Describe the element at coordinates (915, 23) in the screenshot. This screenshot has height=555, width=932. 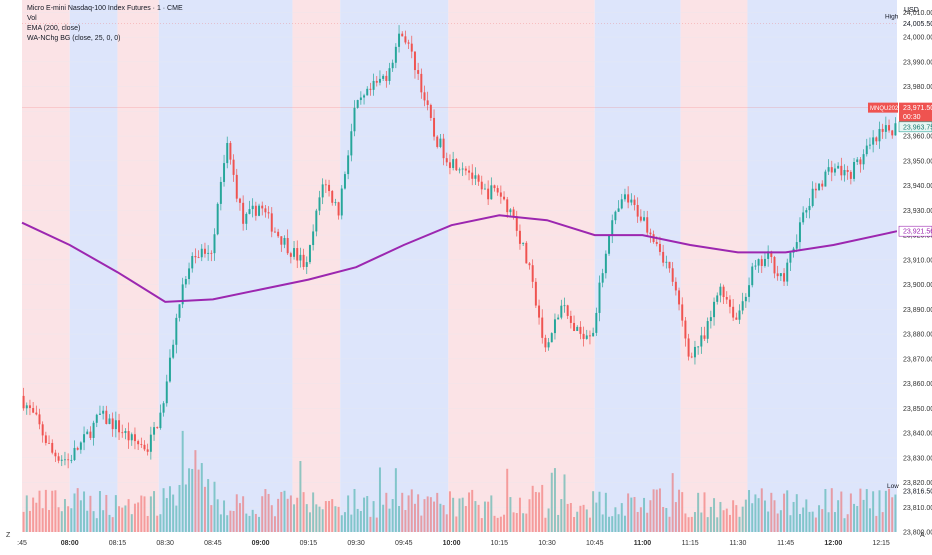
I see `high-value-box` at that location.